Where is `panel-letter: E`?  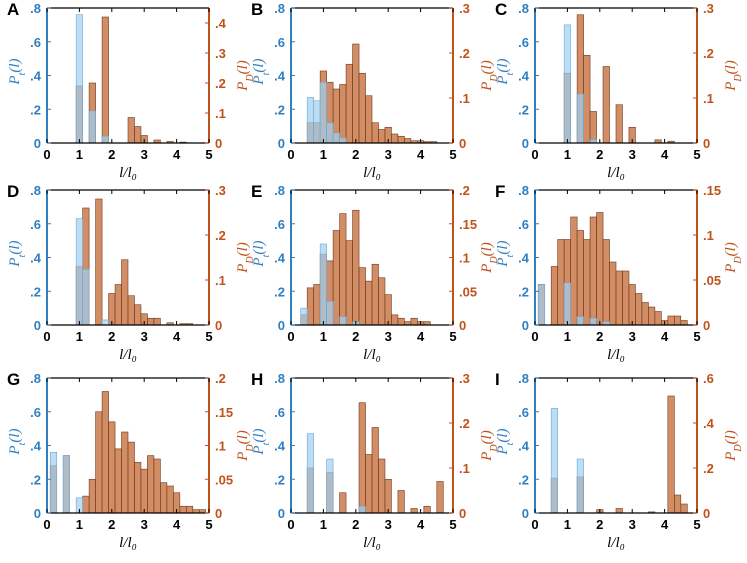 panel-letter: E is located at coordinates (256, 191).